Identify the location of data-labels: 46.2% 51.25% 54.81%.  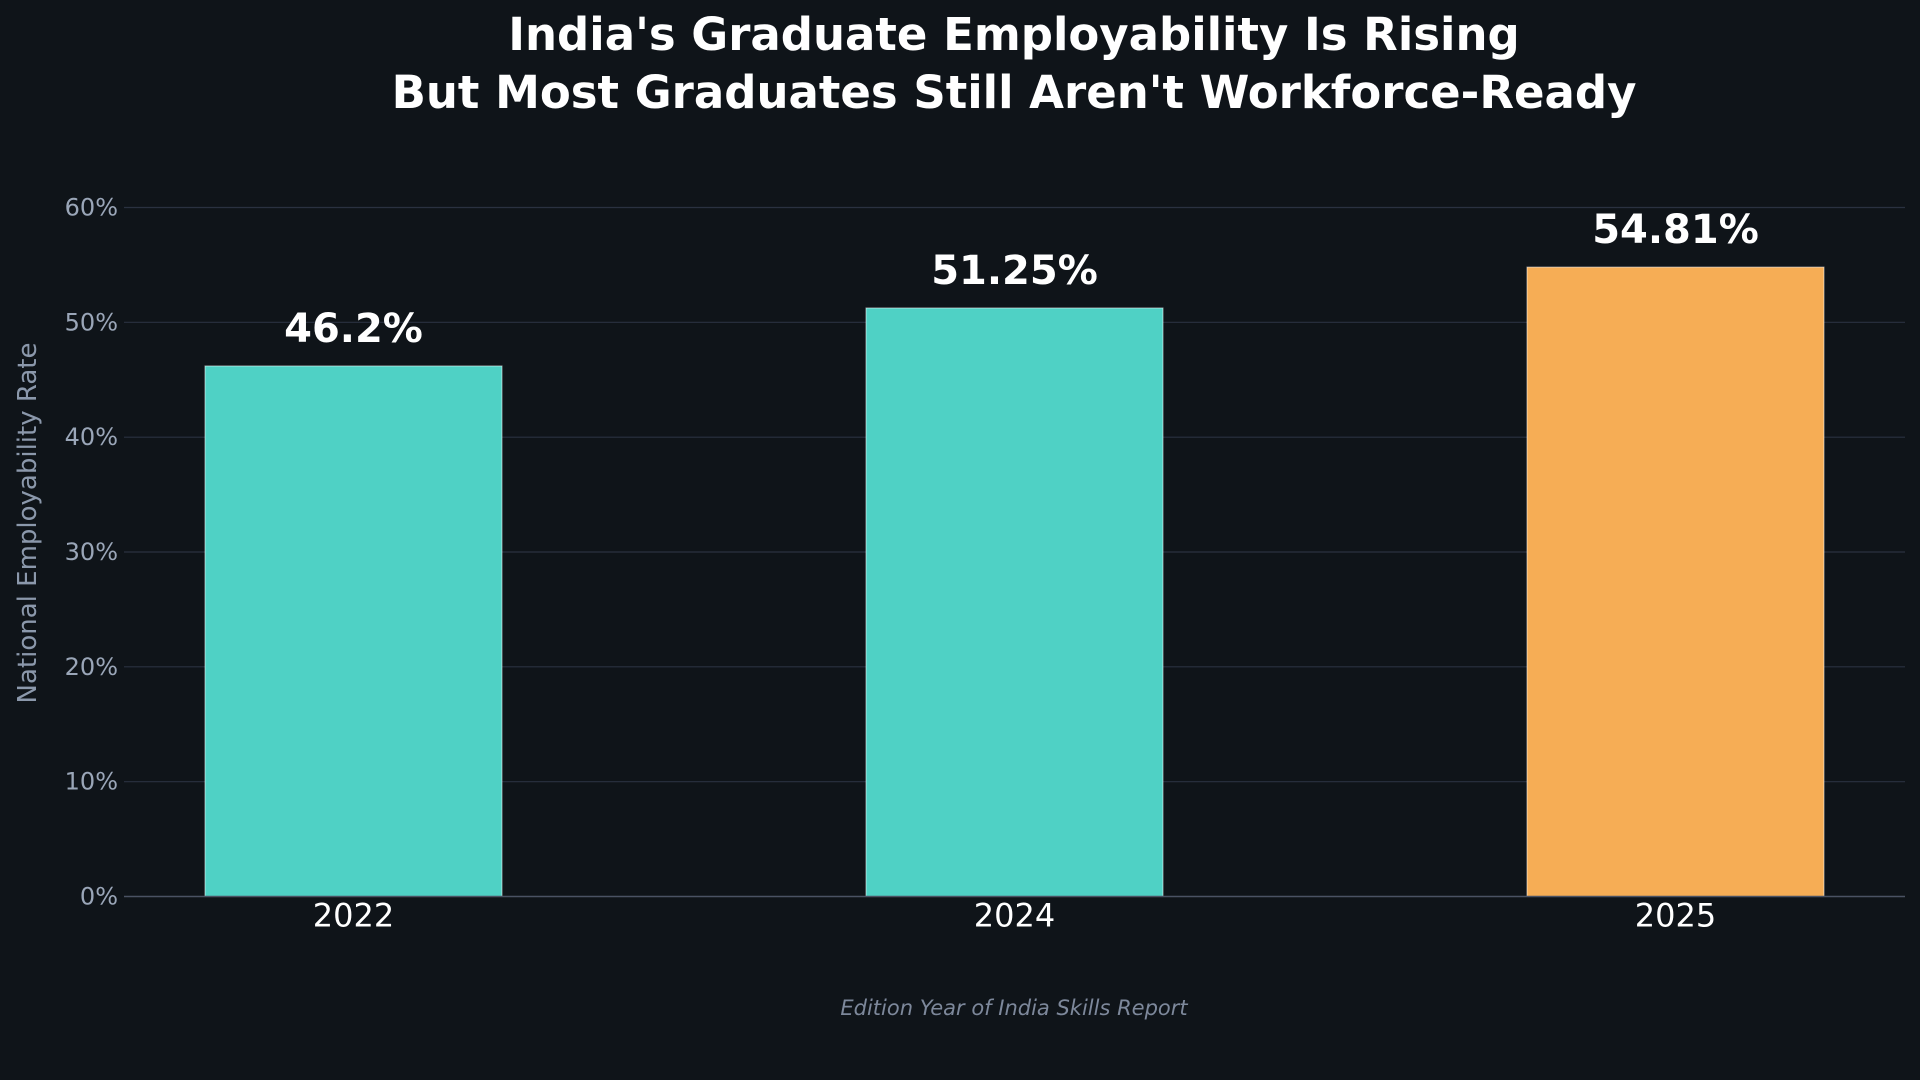
(1021, 279).